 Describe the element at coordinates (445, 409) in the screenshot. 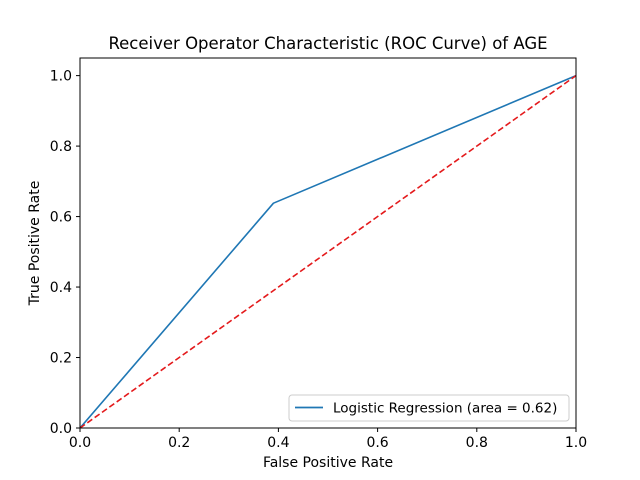

I see `legend-label: Logistic Regression (area = 0.62)` at that location.